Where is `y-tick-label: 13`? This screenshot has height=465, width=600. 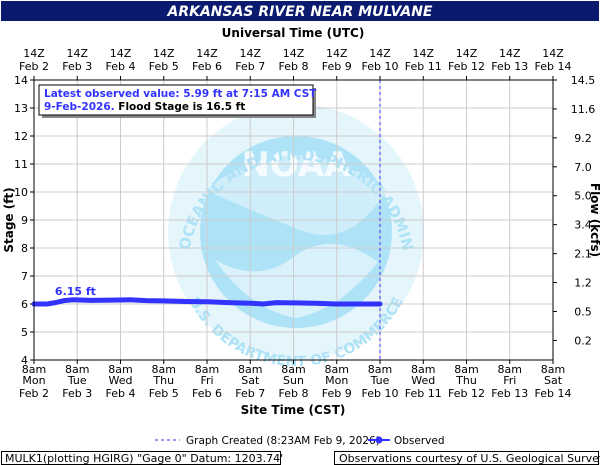
y-tick-label: 13 is located at coordinates (21, 108).